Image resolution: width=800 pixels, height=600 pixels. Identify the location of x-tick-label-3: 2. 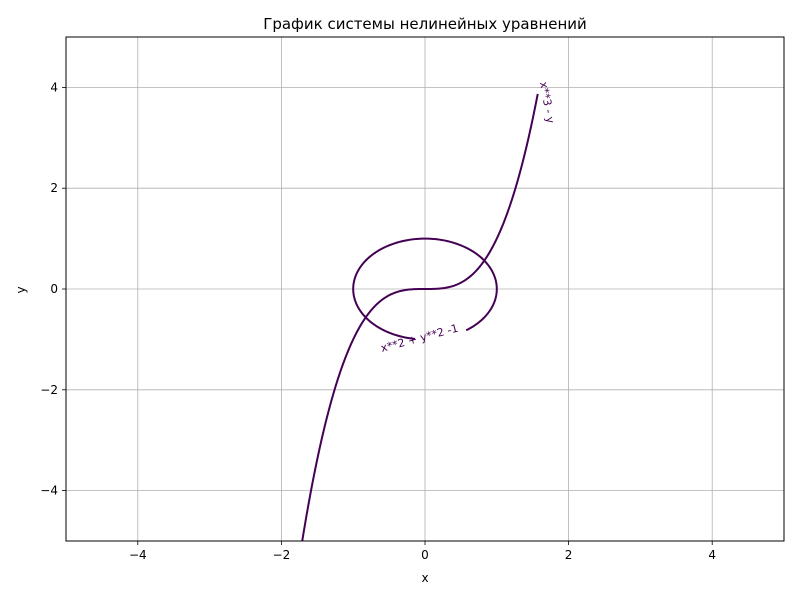
(569, 555).